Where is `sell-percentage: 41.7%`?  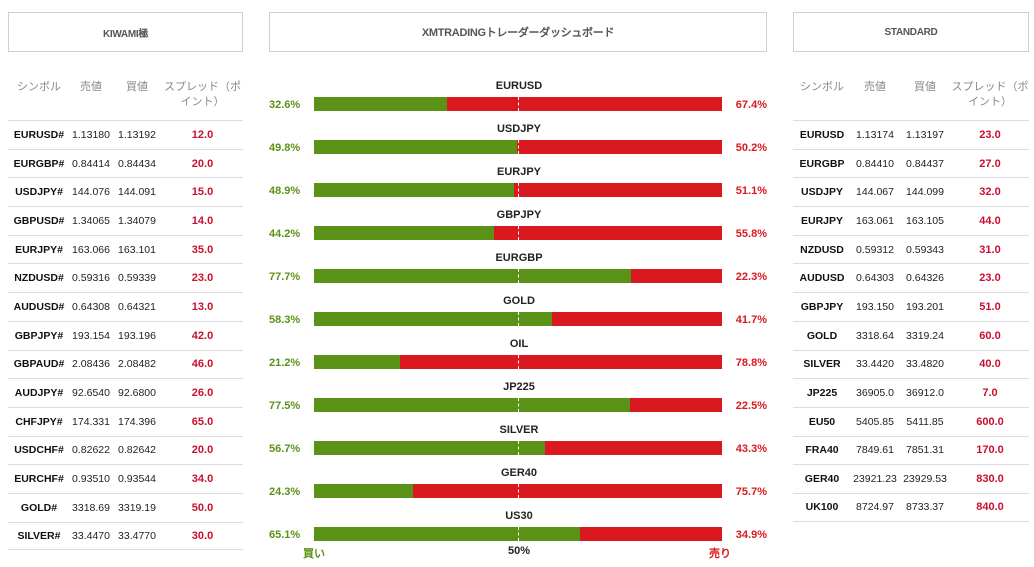
sell-percentage: 41.7% is located at coordinates (751, 320).